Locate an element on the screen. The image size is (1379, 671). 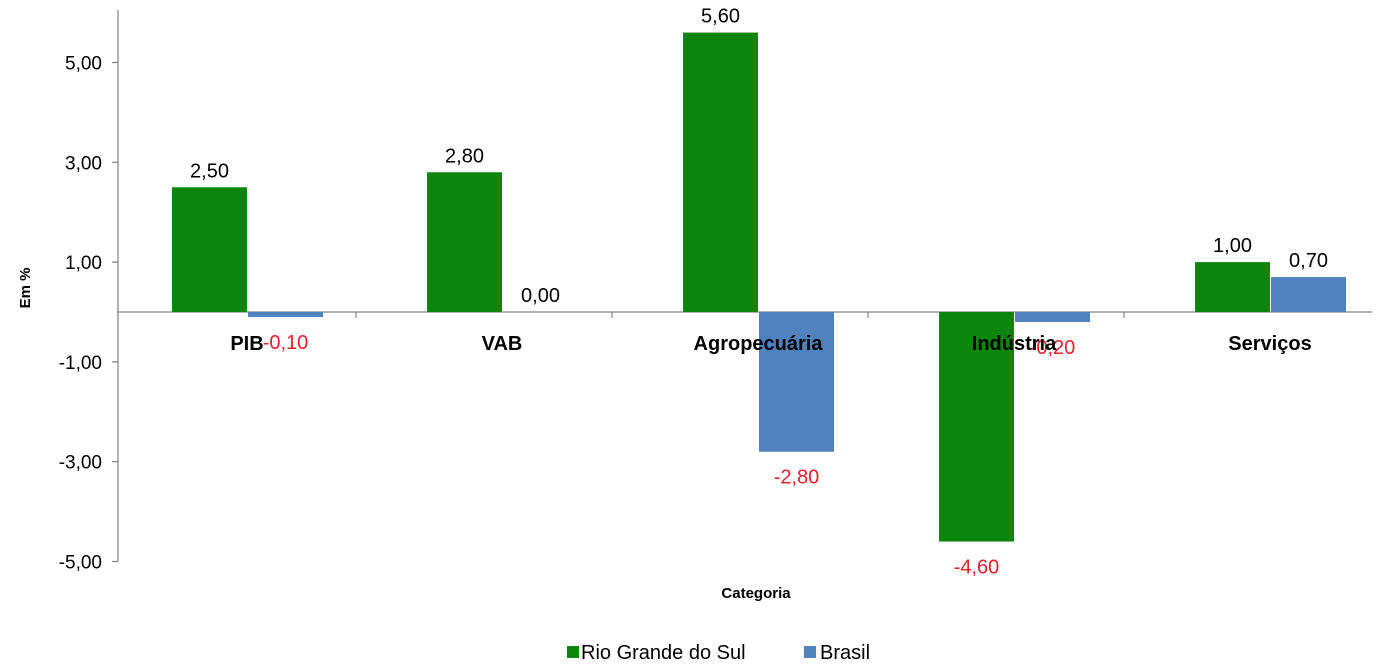
x-axis-title: Categoria is located at coordinates (756, 593).